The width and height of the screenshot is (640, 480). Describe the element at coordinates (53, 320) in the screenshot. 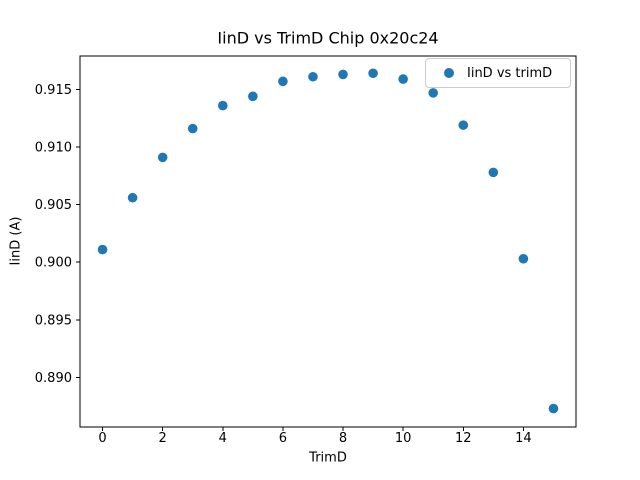

I see `y-tick-label: 0.895` at that location.